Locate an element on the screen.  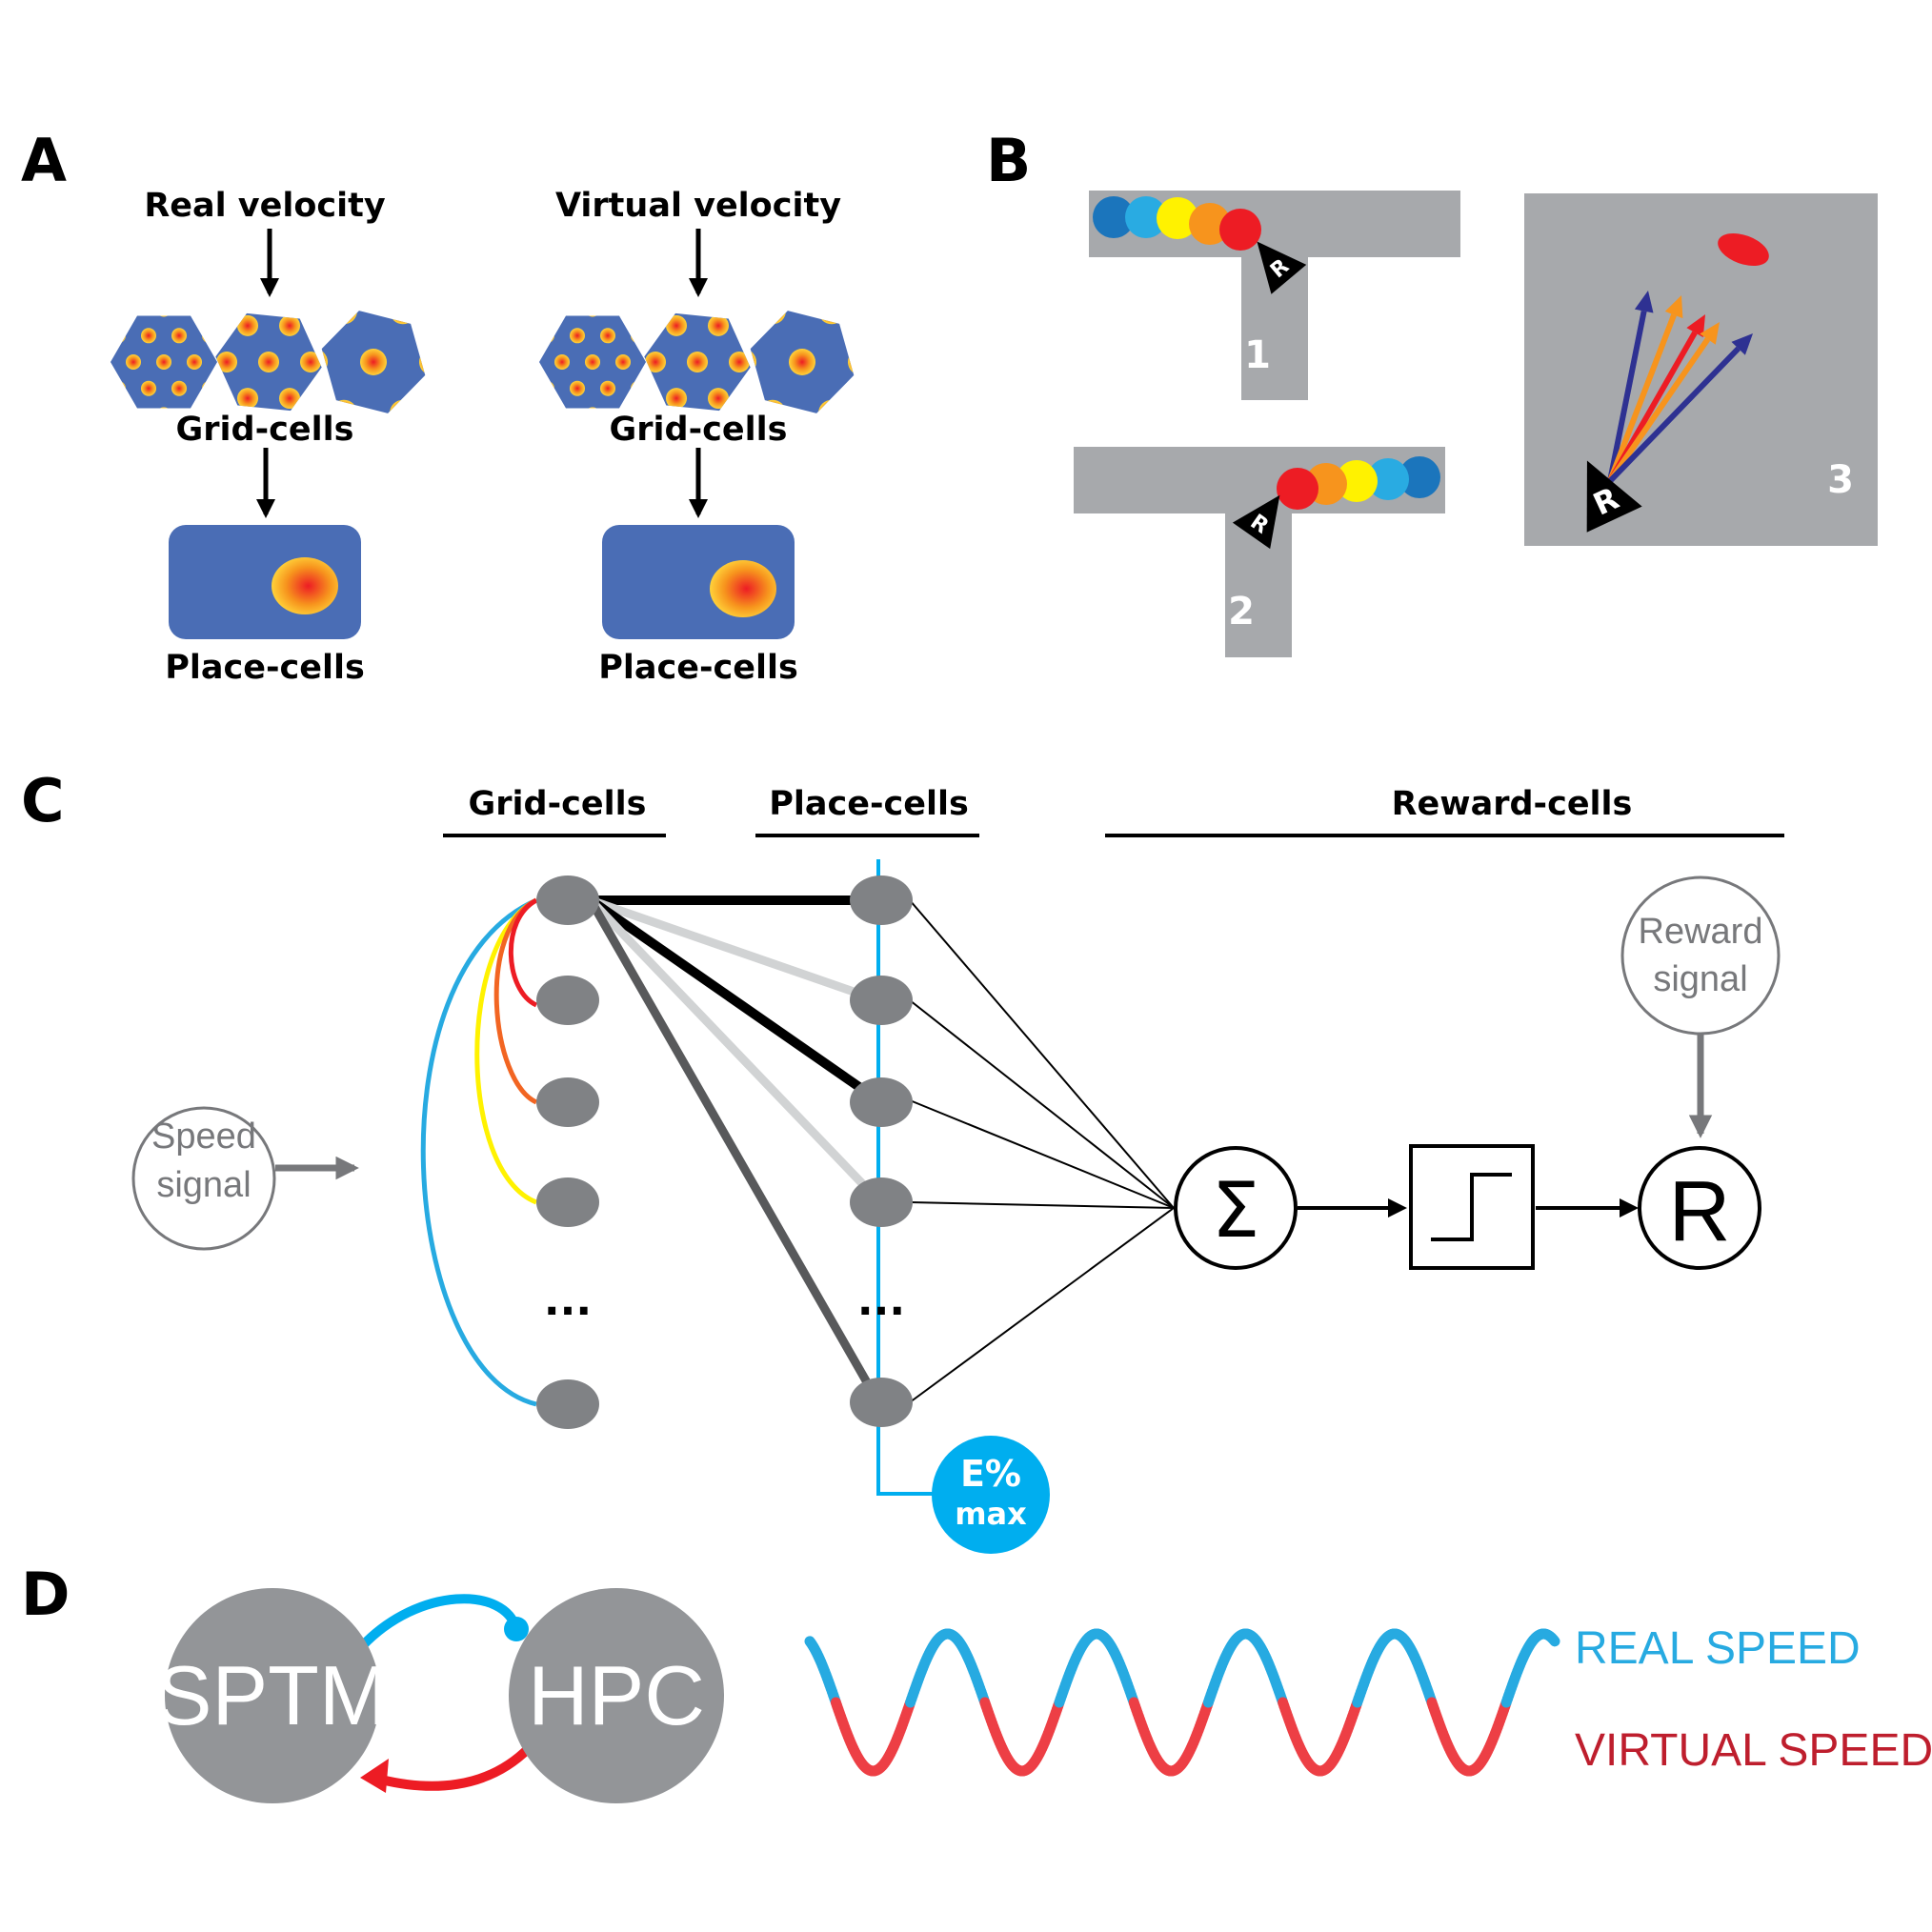
grid-cells-header: Grid-cells is located at coordinates (558, 804).